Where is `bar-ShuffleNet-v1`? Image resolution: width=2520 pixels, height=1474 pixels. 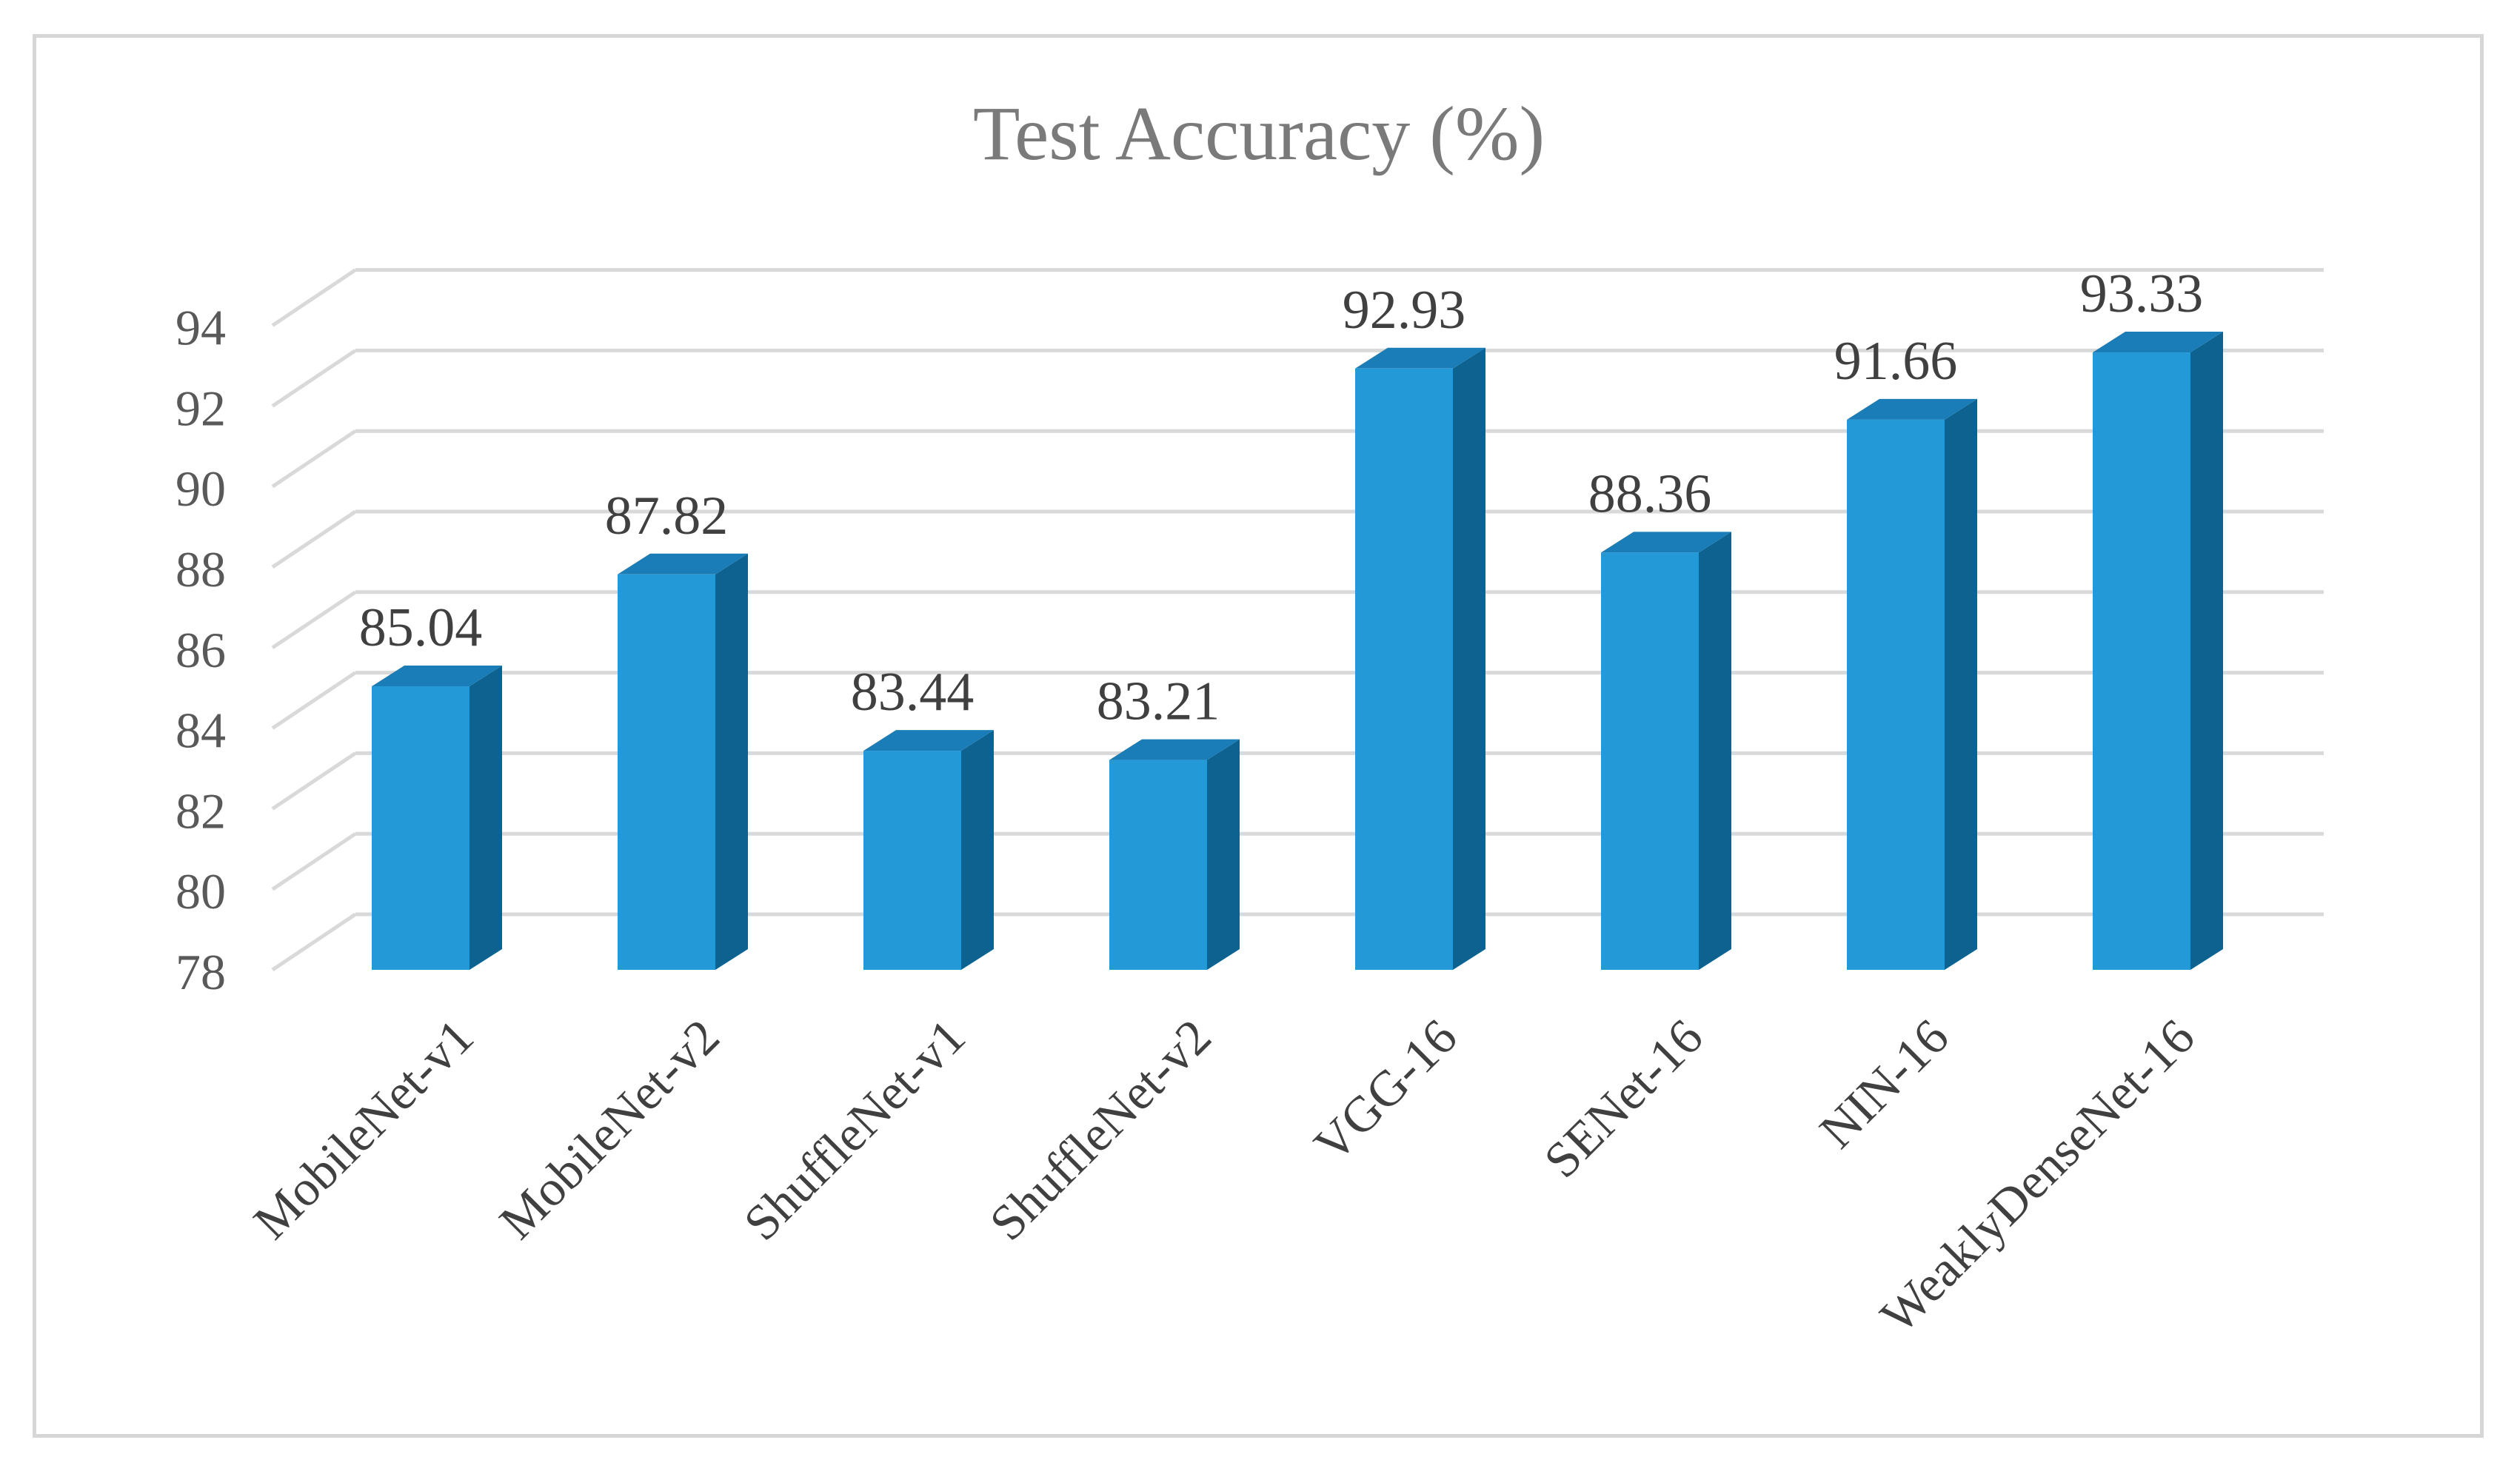
bar-ShuffleNet-v1 is located at coordinates (928, 850).